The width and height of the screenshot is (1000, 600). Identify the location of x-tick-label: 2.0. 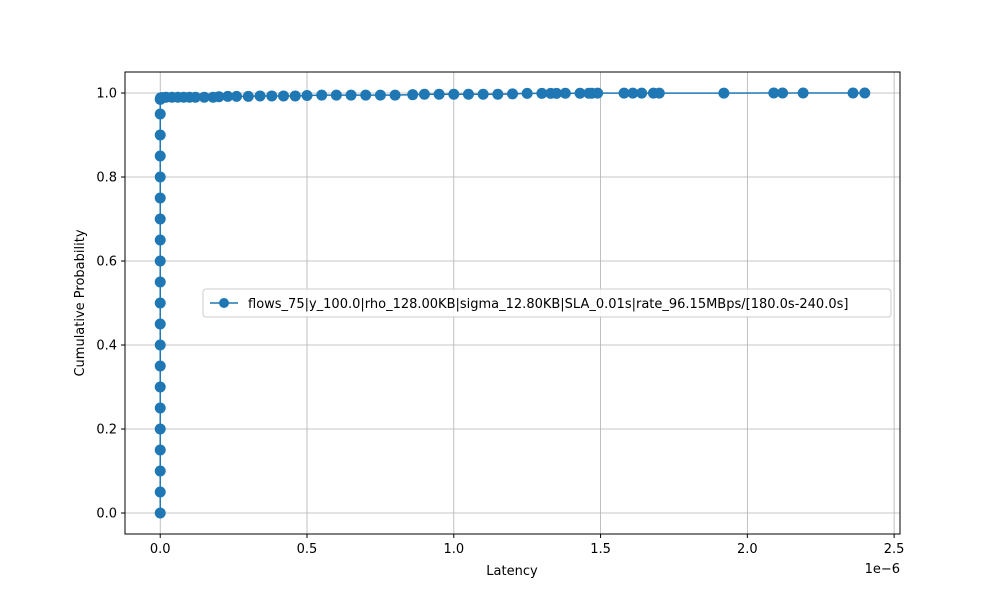
(747, 549).